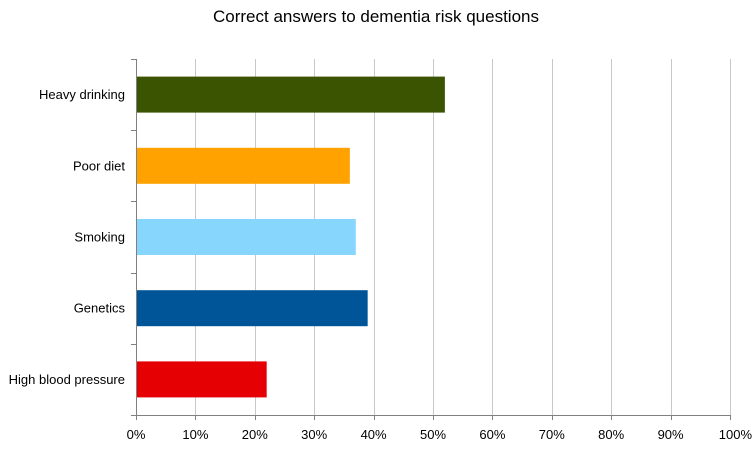  I want to click on x-tick-label-50: 50%, so click(433, 434).